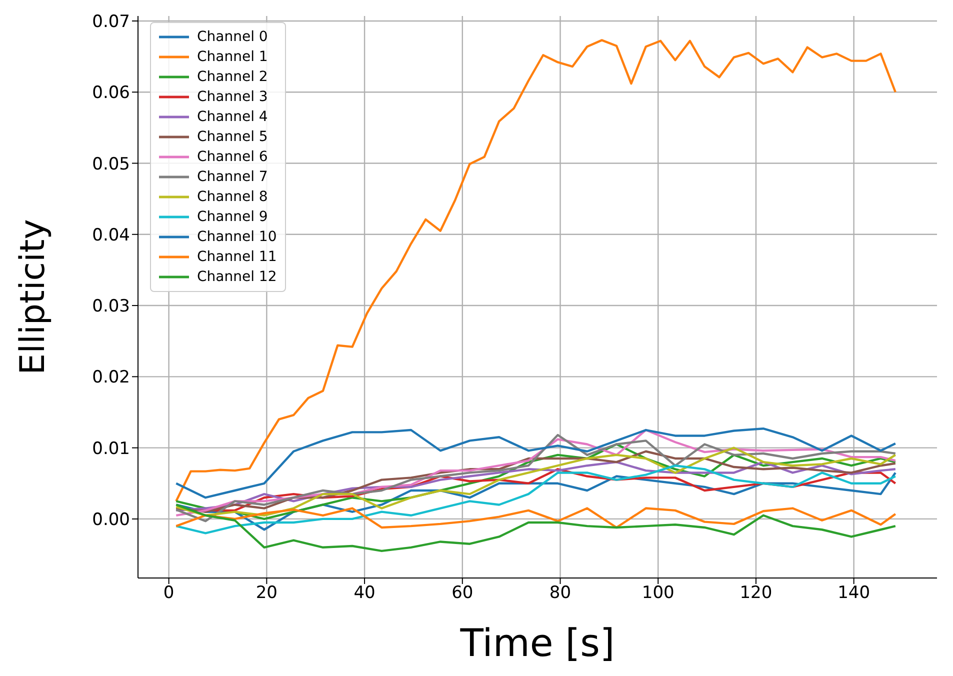 The image size is (953, 676). Describe the element at coordinates (232, 217) in the screenshot. I see `legend-label: Channel 9` at that location.